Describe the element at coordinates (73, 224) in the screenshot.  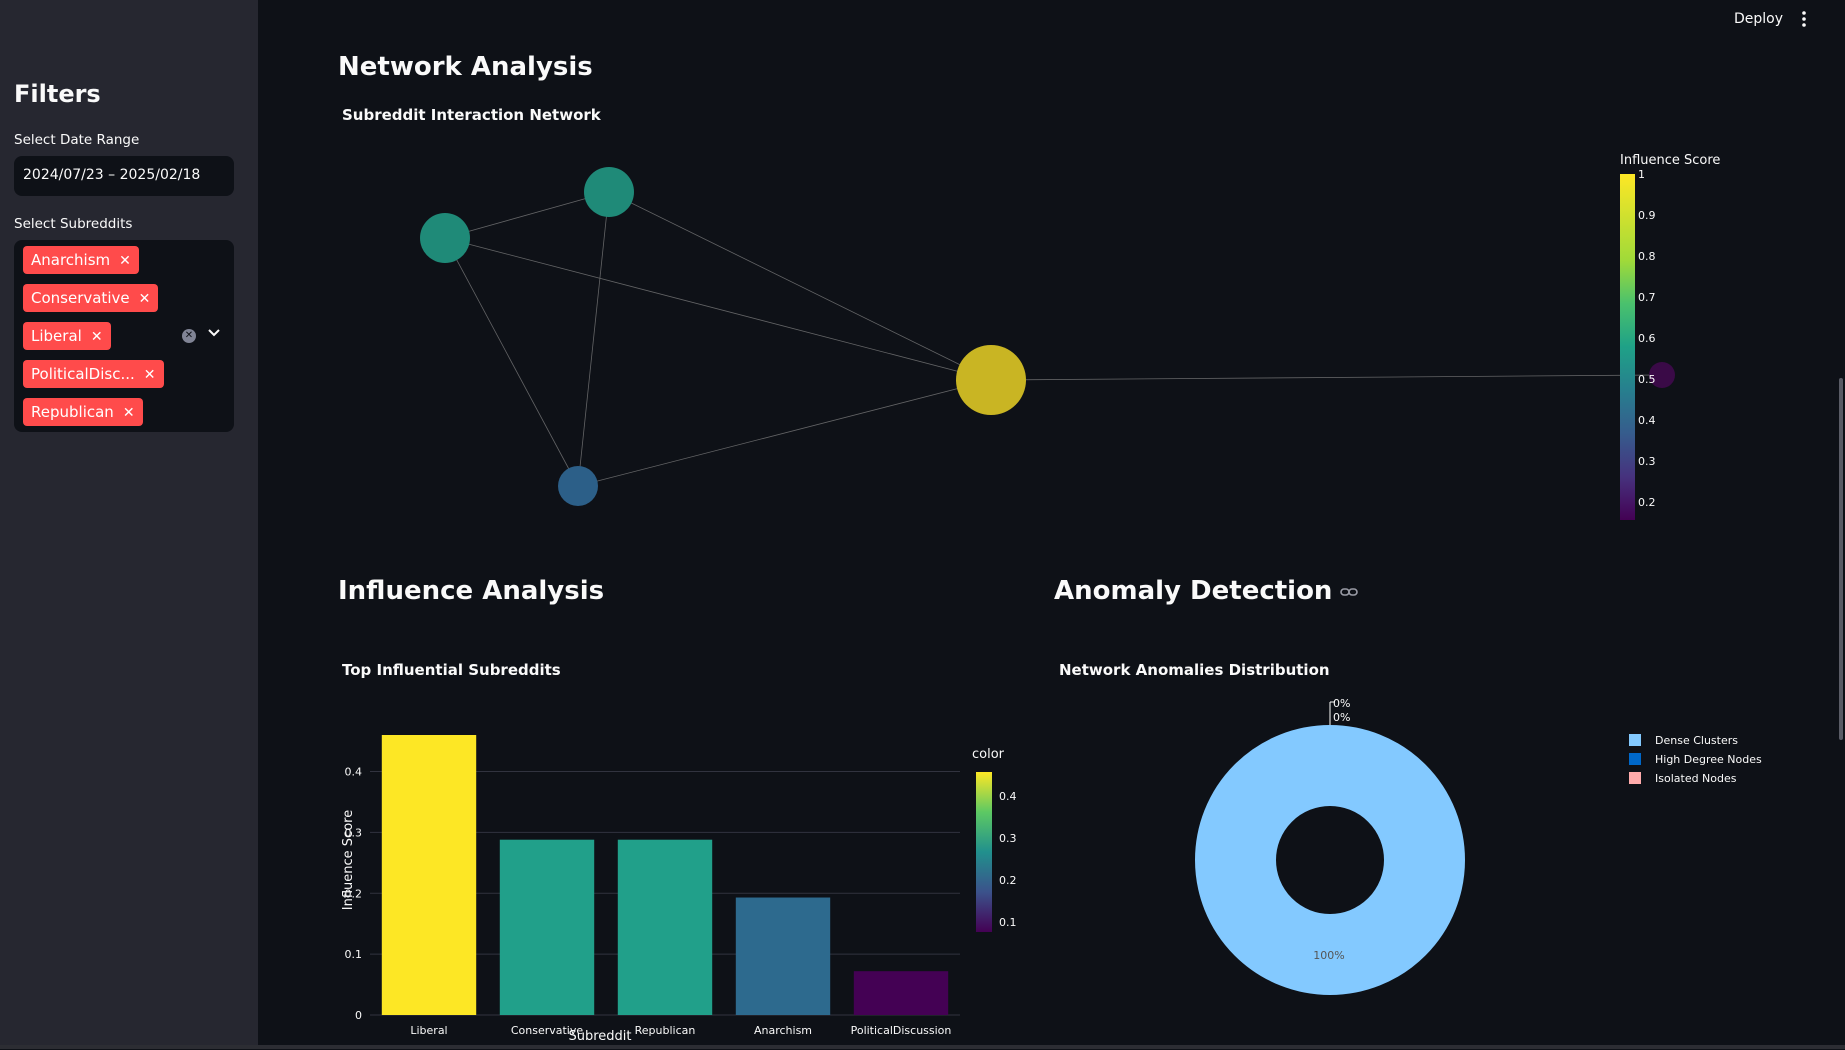
I see `subreddit-select-label: Select Subreddits` at that location.